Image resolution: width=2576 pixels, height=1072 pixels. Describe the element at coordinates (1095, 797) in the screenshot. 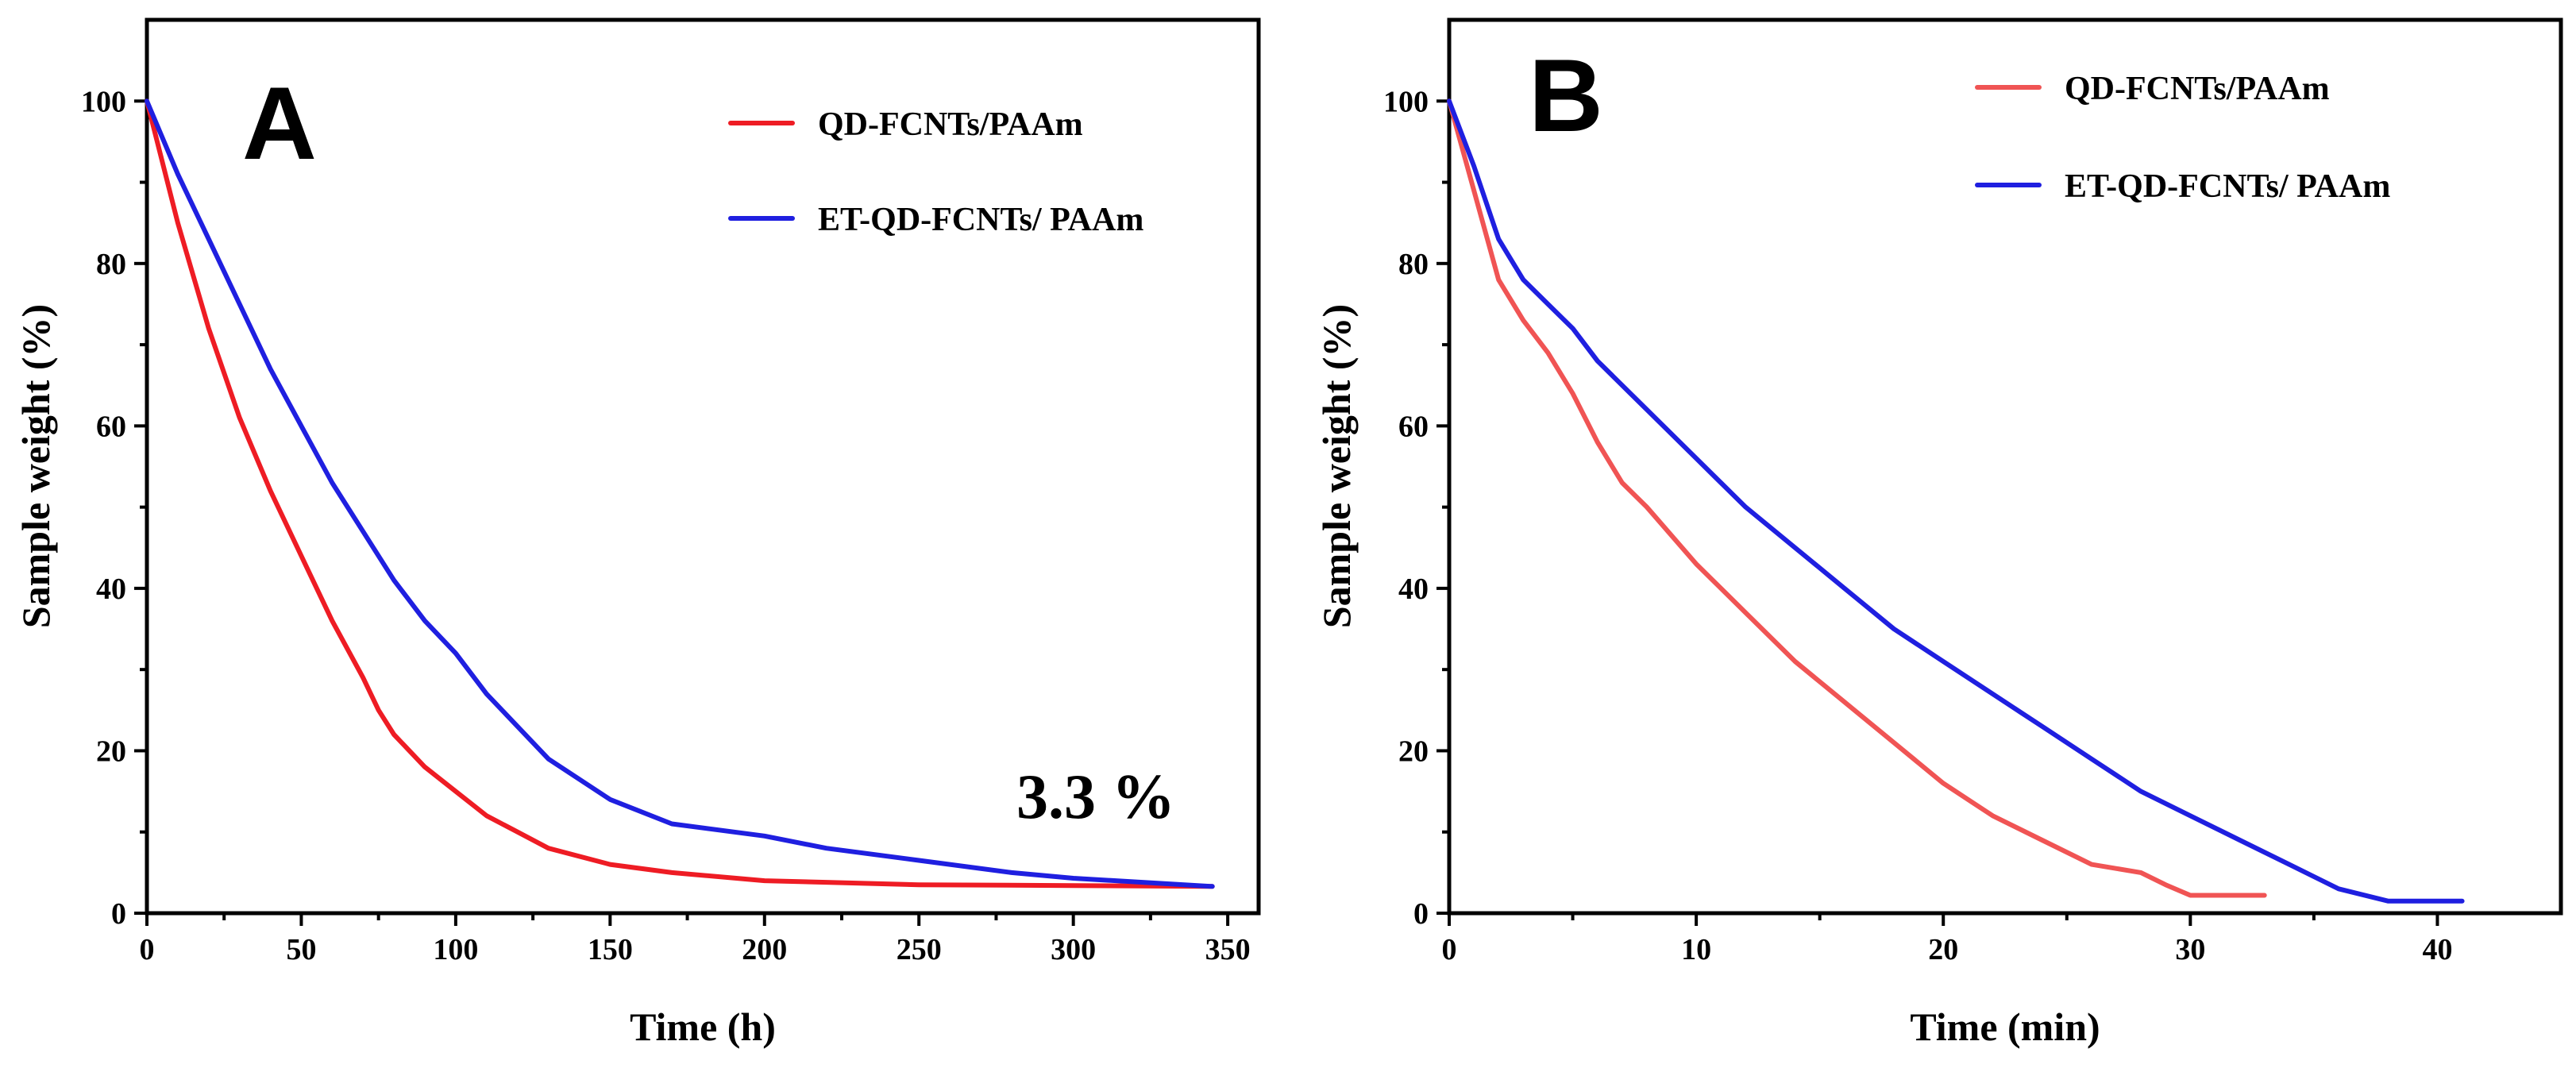

I see `annotation-final-weight: 3.3 %` at that location.